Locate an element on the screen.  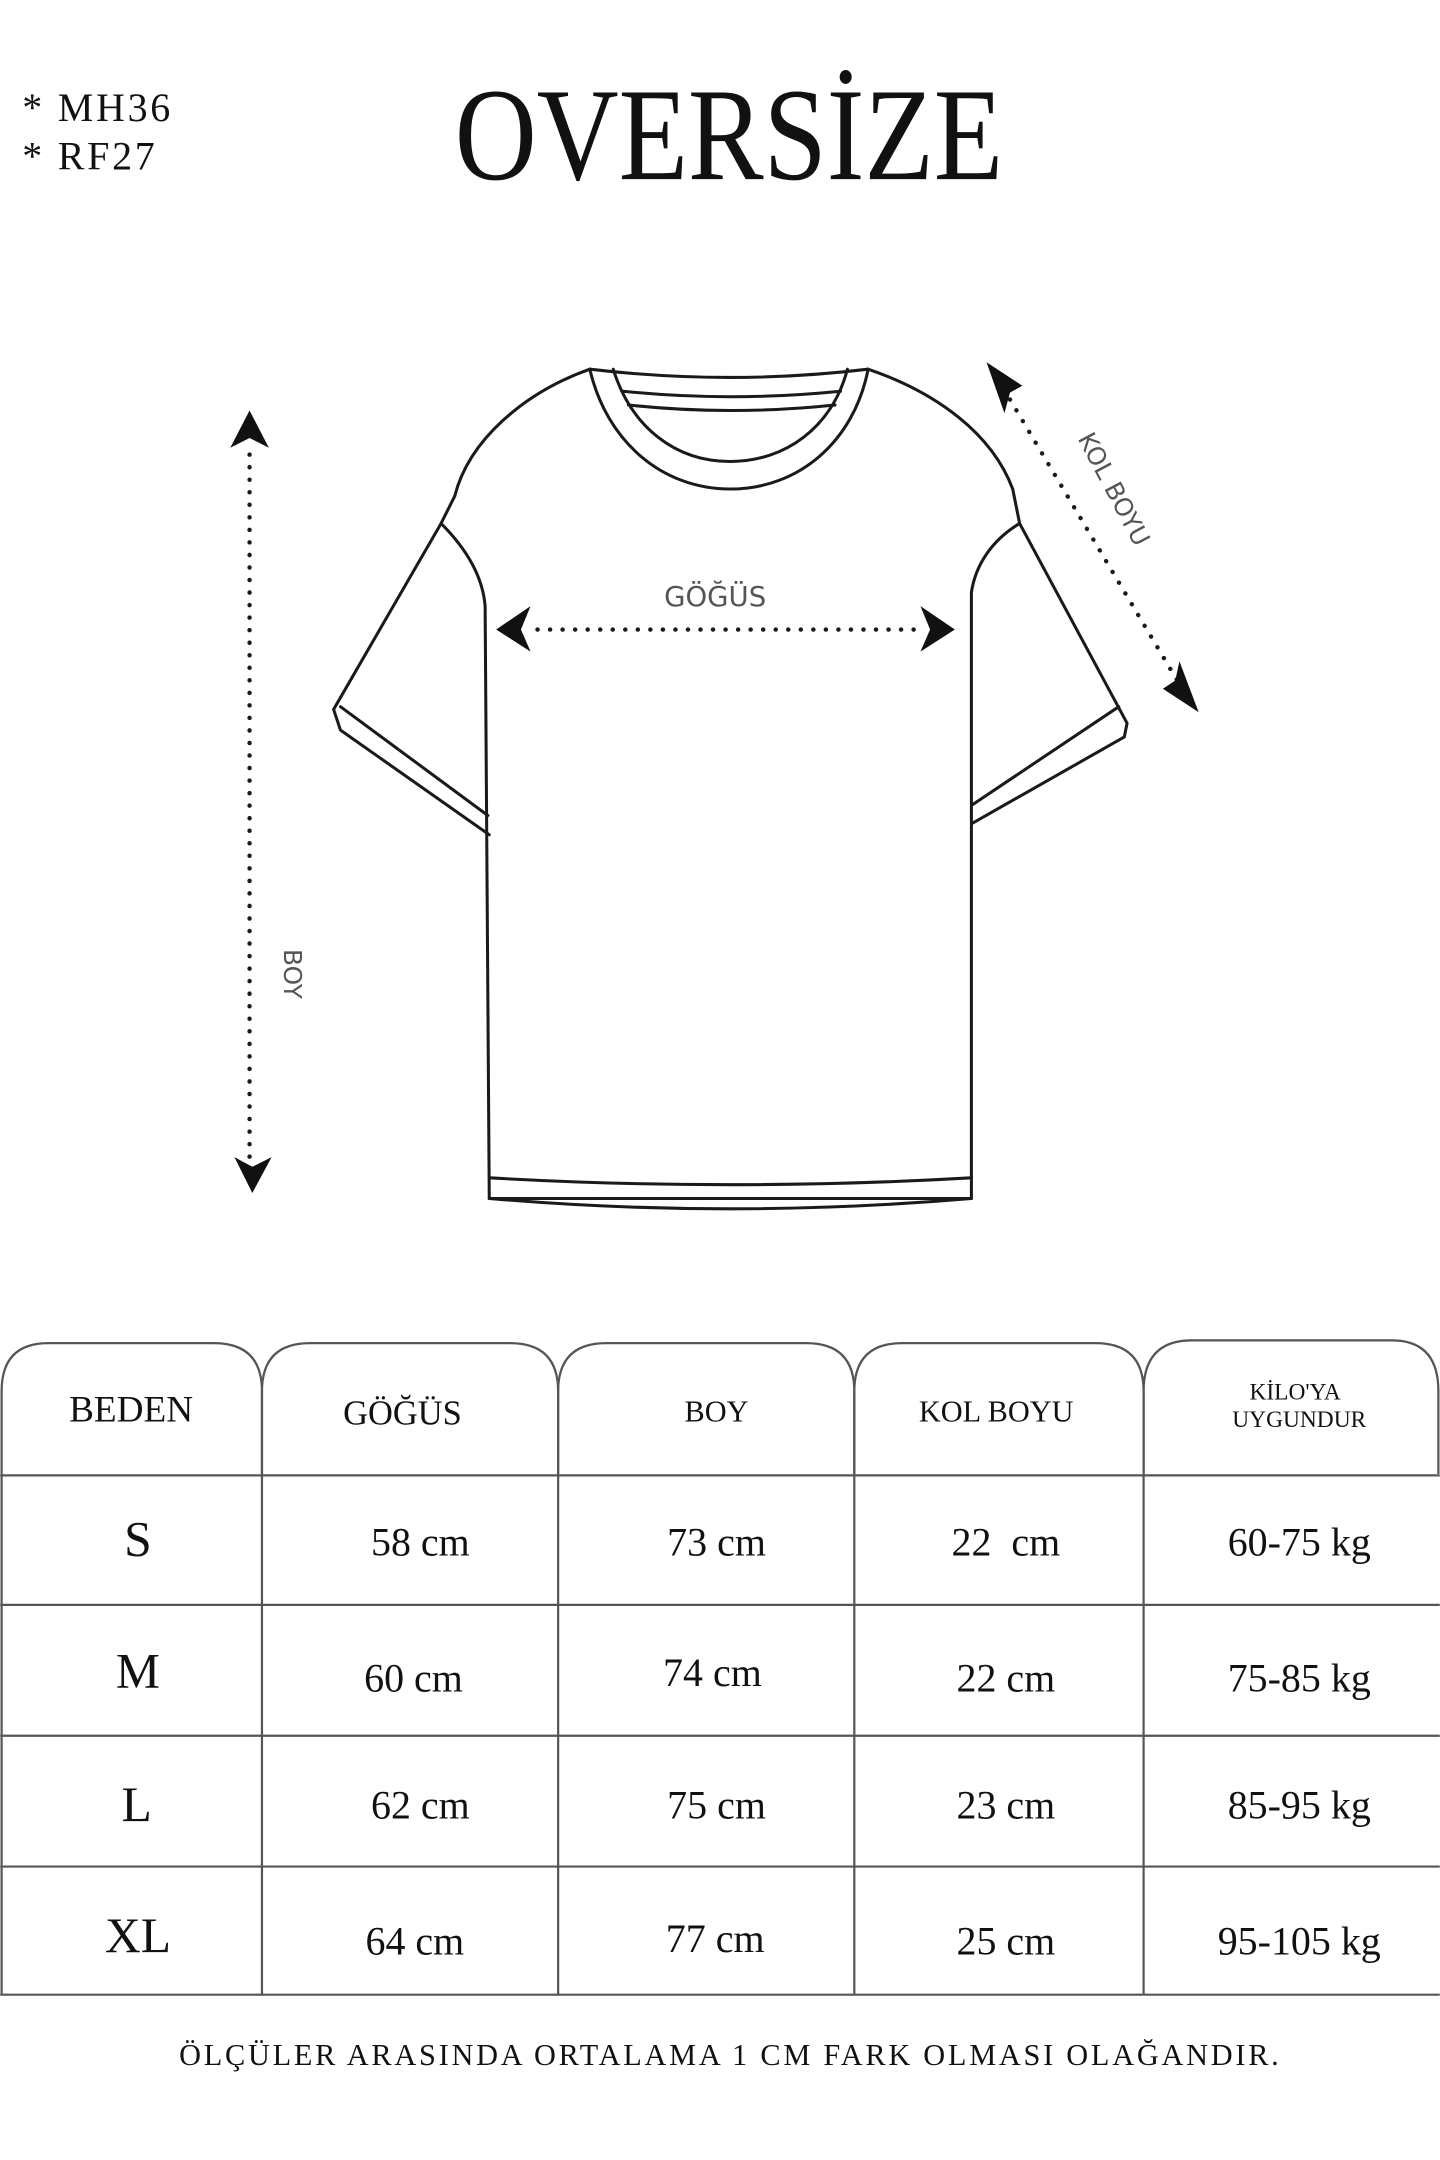
table-row: L 62 cm 75 cm 23 cm 85-95 kg is located at coordinates (745, 1804).